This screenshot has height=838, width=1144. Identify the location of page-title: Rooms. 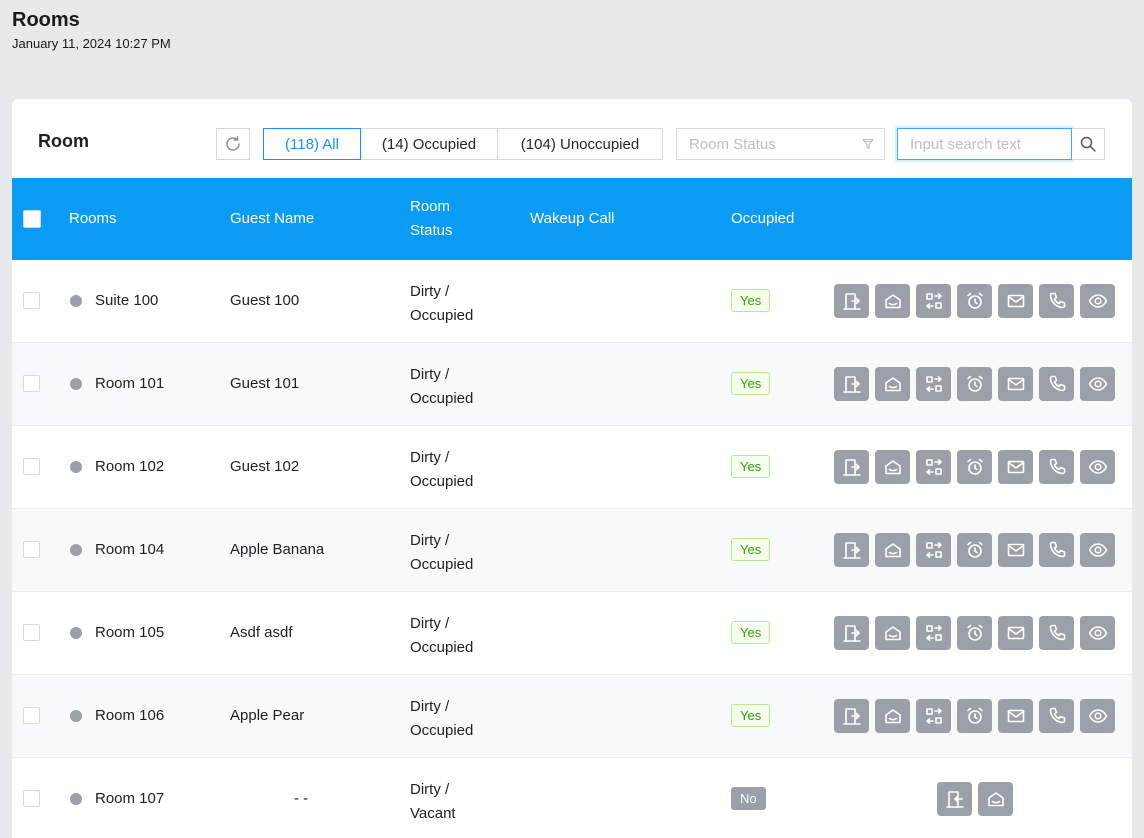
(46, 20).